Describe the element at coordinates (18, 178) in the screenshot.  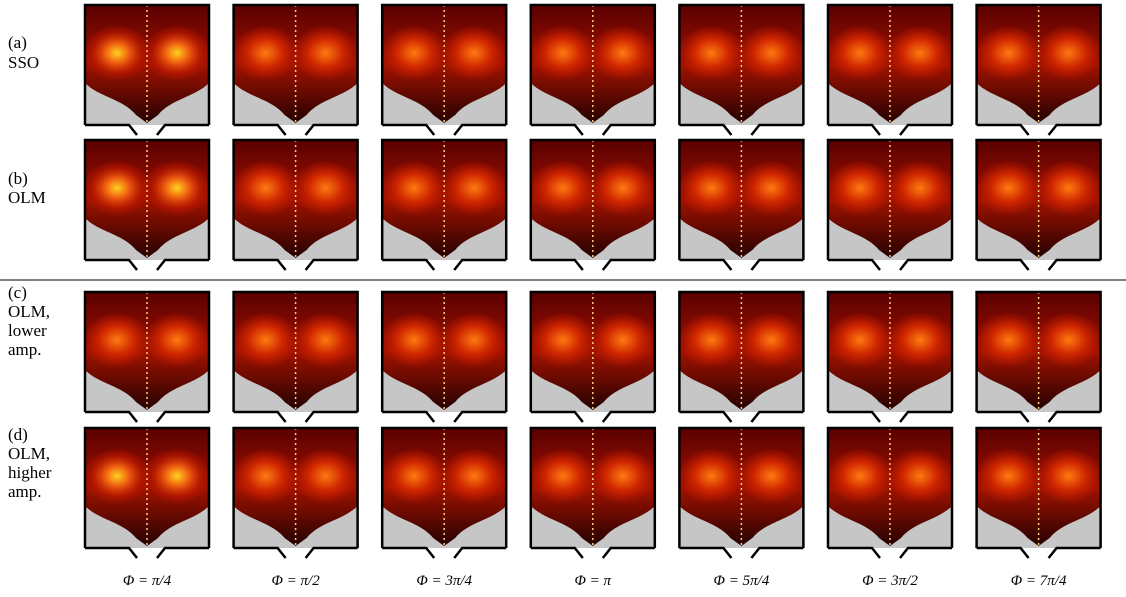
I see `row-label: (b)` at that location.